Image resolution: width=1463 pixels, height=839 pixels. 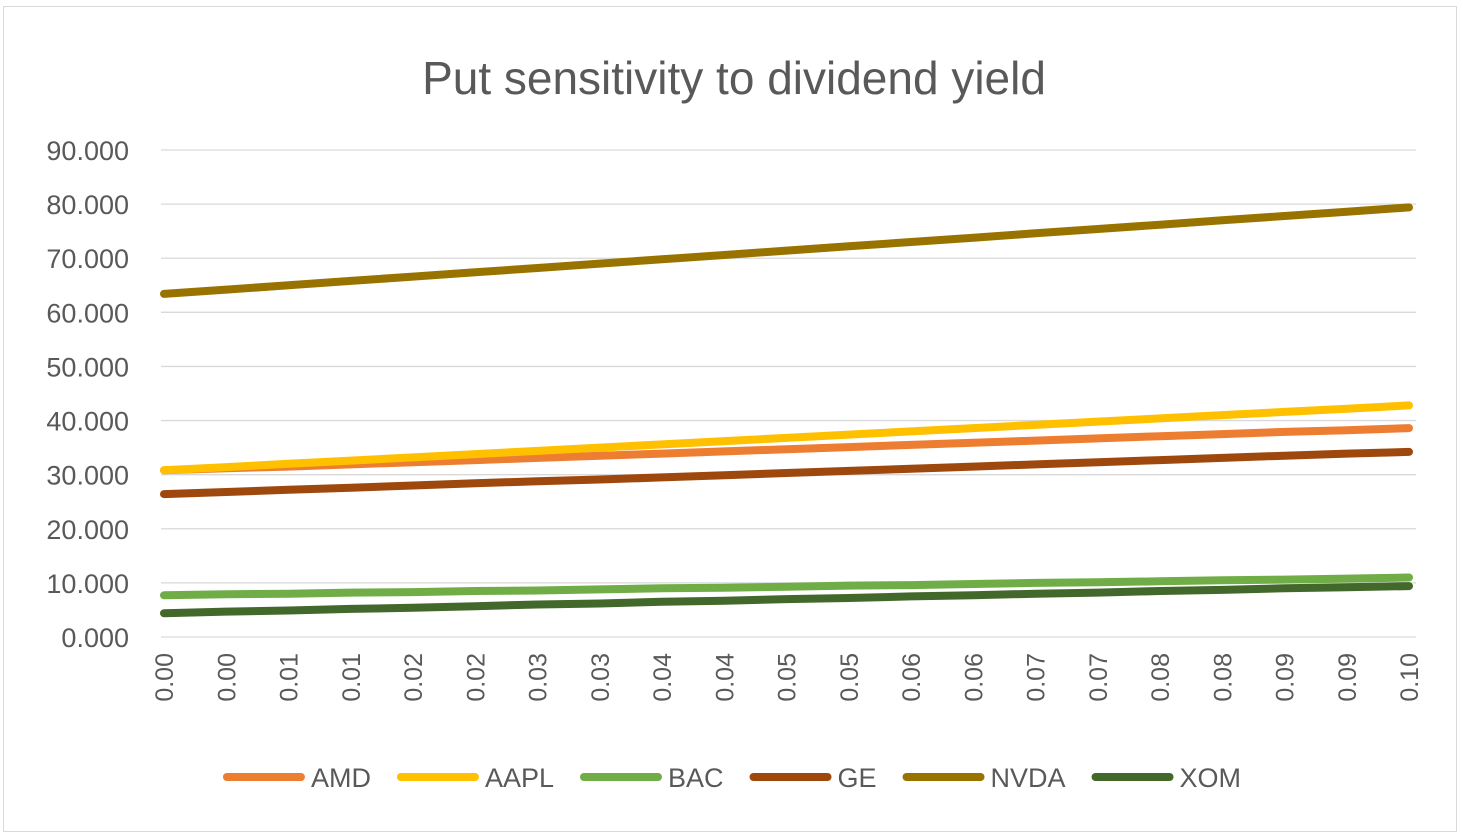 I want to click on series-line-aapl, so click(x=786, y=438).